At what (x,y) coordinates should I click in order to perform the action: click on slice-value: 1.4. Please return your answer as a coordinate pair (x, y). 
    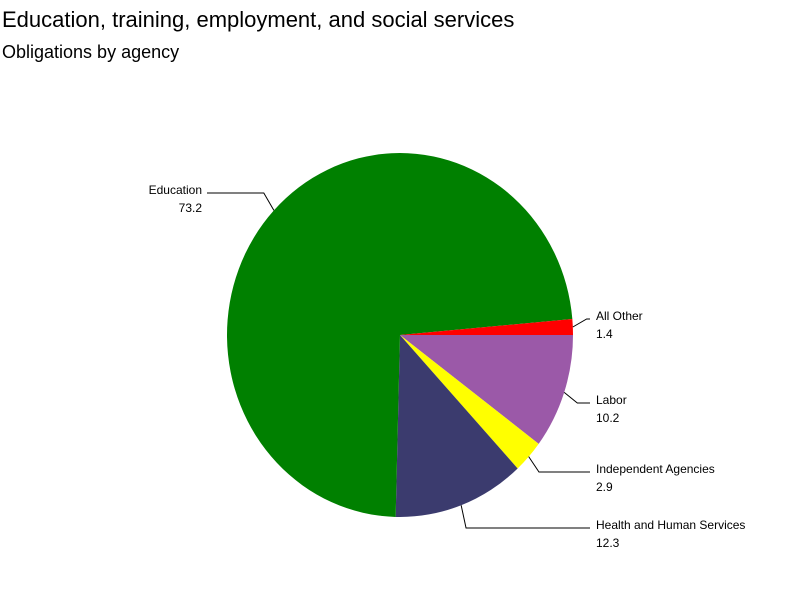
    Looking at the image, I should click on (604, 334).